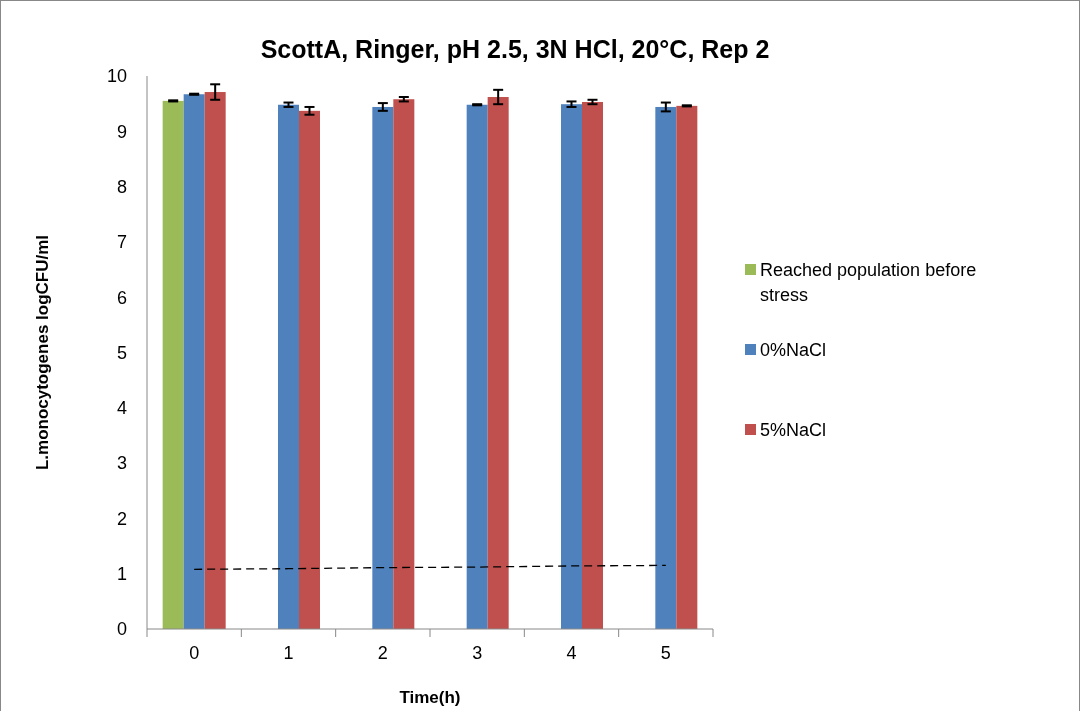 Image resolution: width=1080 pixels, height=711 pixels. I want to click on x-tick-label: 5, so click(665, 653).